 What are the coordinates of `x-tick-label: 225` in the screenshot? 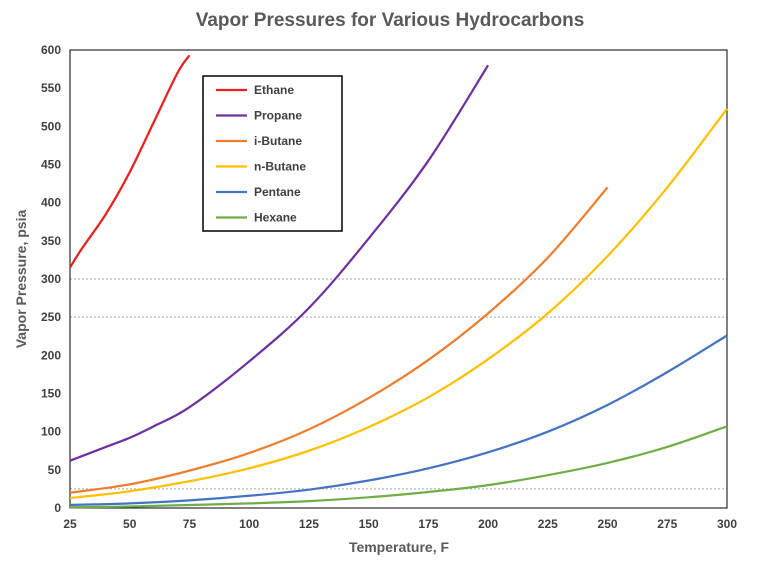 It's located at (548, 524).